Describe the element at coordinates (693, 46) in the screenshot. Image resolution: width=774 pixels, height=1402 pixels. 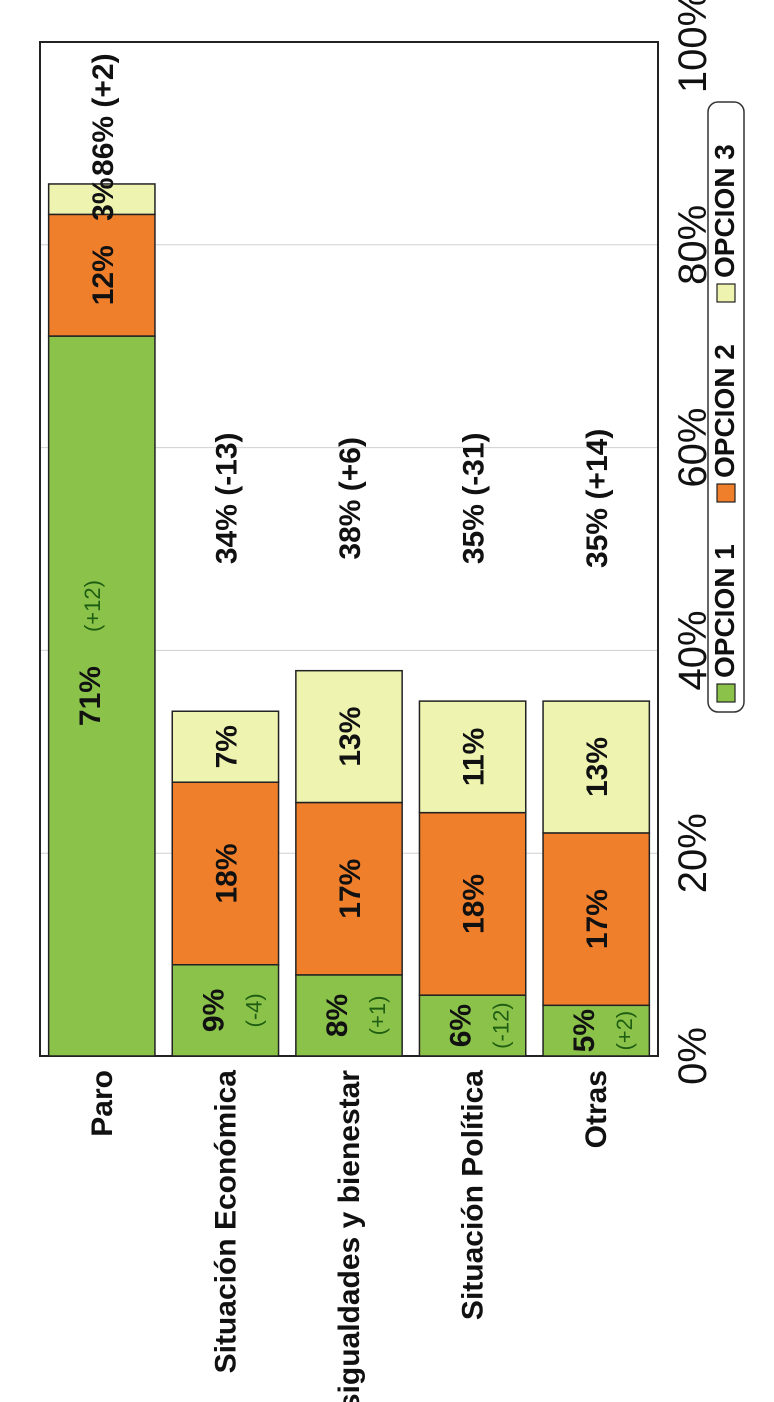
I see `x-tick-label: 100%` at that location.